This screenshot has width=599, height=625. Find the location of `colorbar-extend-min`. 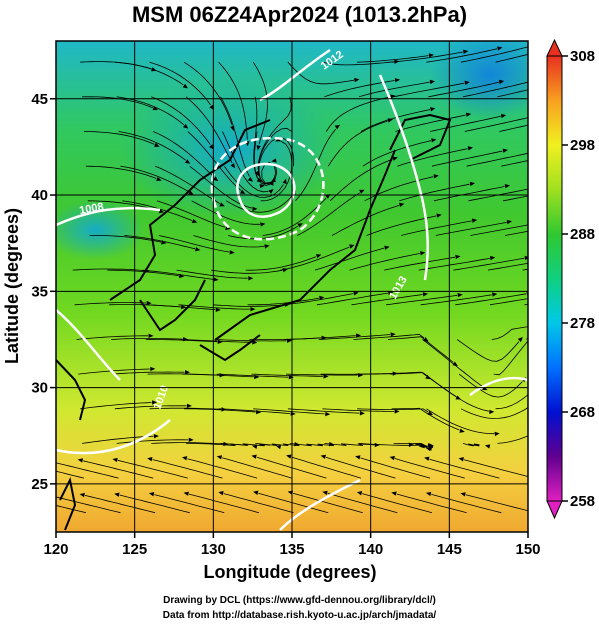

colorbar-extend-min is located at coordinates (554, 510).